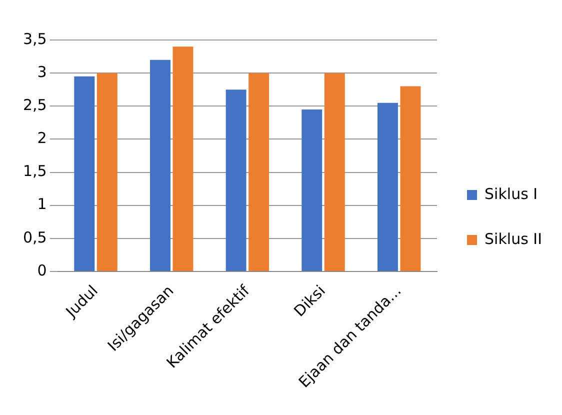 The height and width of the screenshot is (415, 562). What do you see at coordinates (42, 204) in the screenshot?
I see `y-tick-label: 1` at bounding box center [42, 204].